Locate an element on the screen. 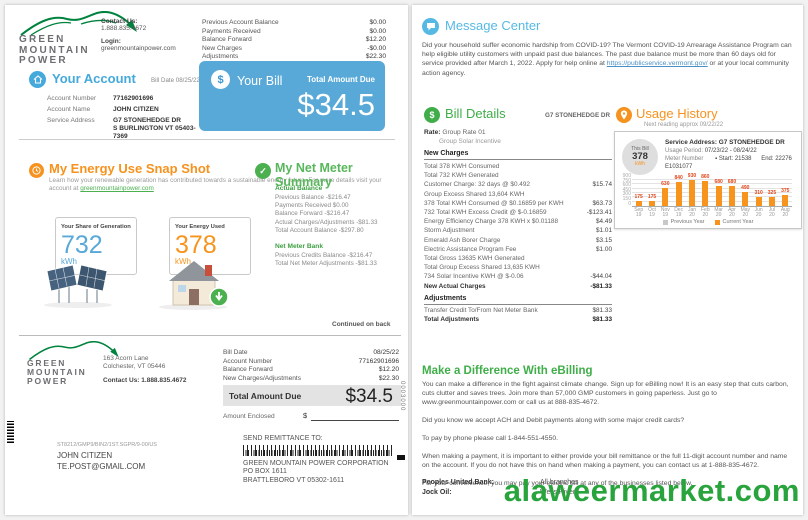  perforation-divider is located at coordinates (210, 335).